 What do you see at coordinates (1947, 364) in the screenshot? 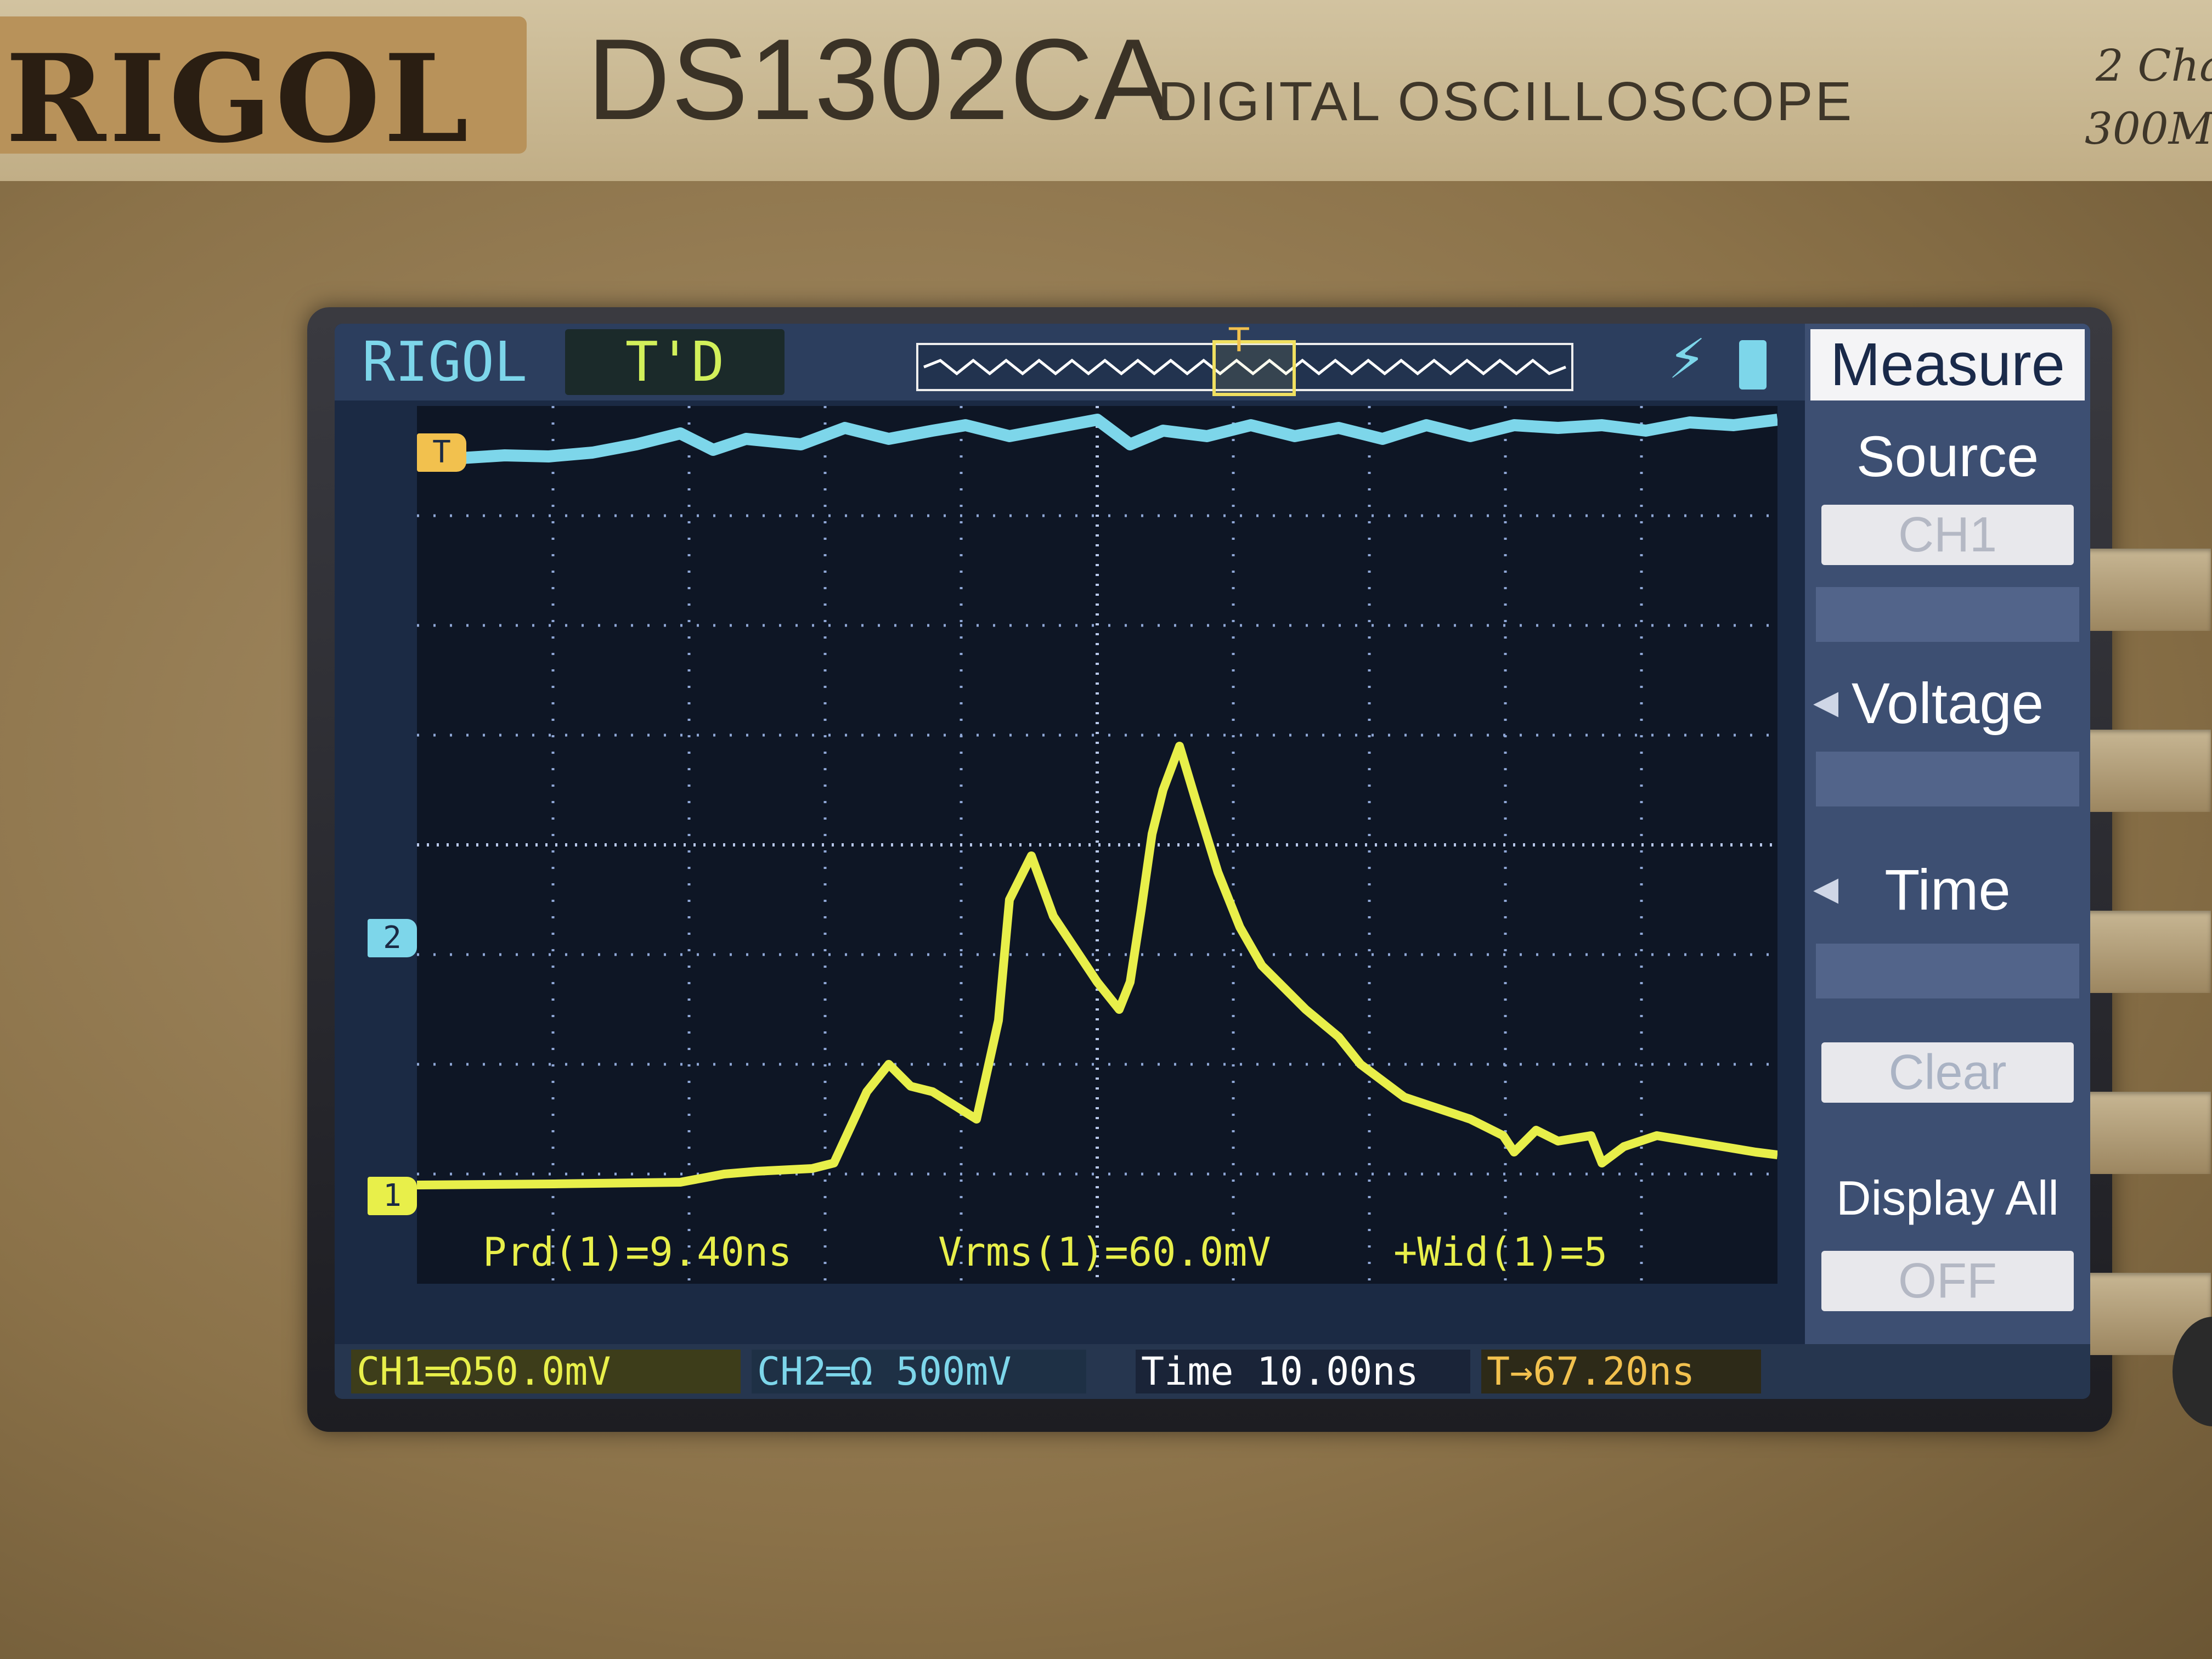
I see `menu-title: Measure` at bounding box center [1947, 364].